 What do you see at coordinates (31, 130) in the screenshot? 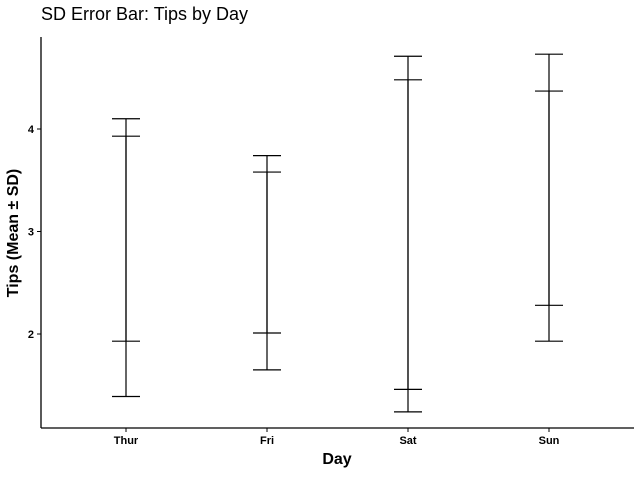
I see `y-tick-label: 4` at bounding box center [31, 130].